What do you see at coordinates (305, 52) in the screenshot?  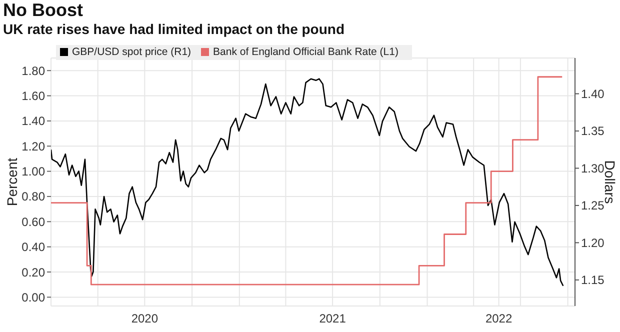 I see `legend-label: Bank of England Official Bank Rate (L1)` at bounding box center [305, 52].